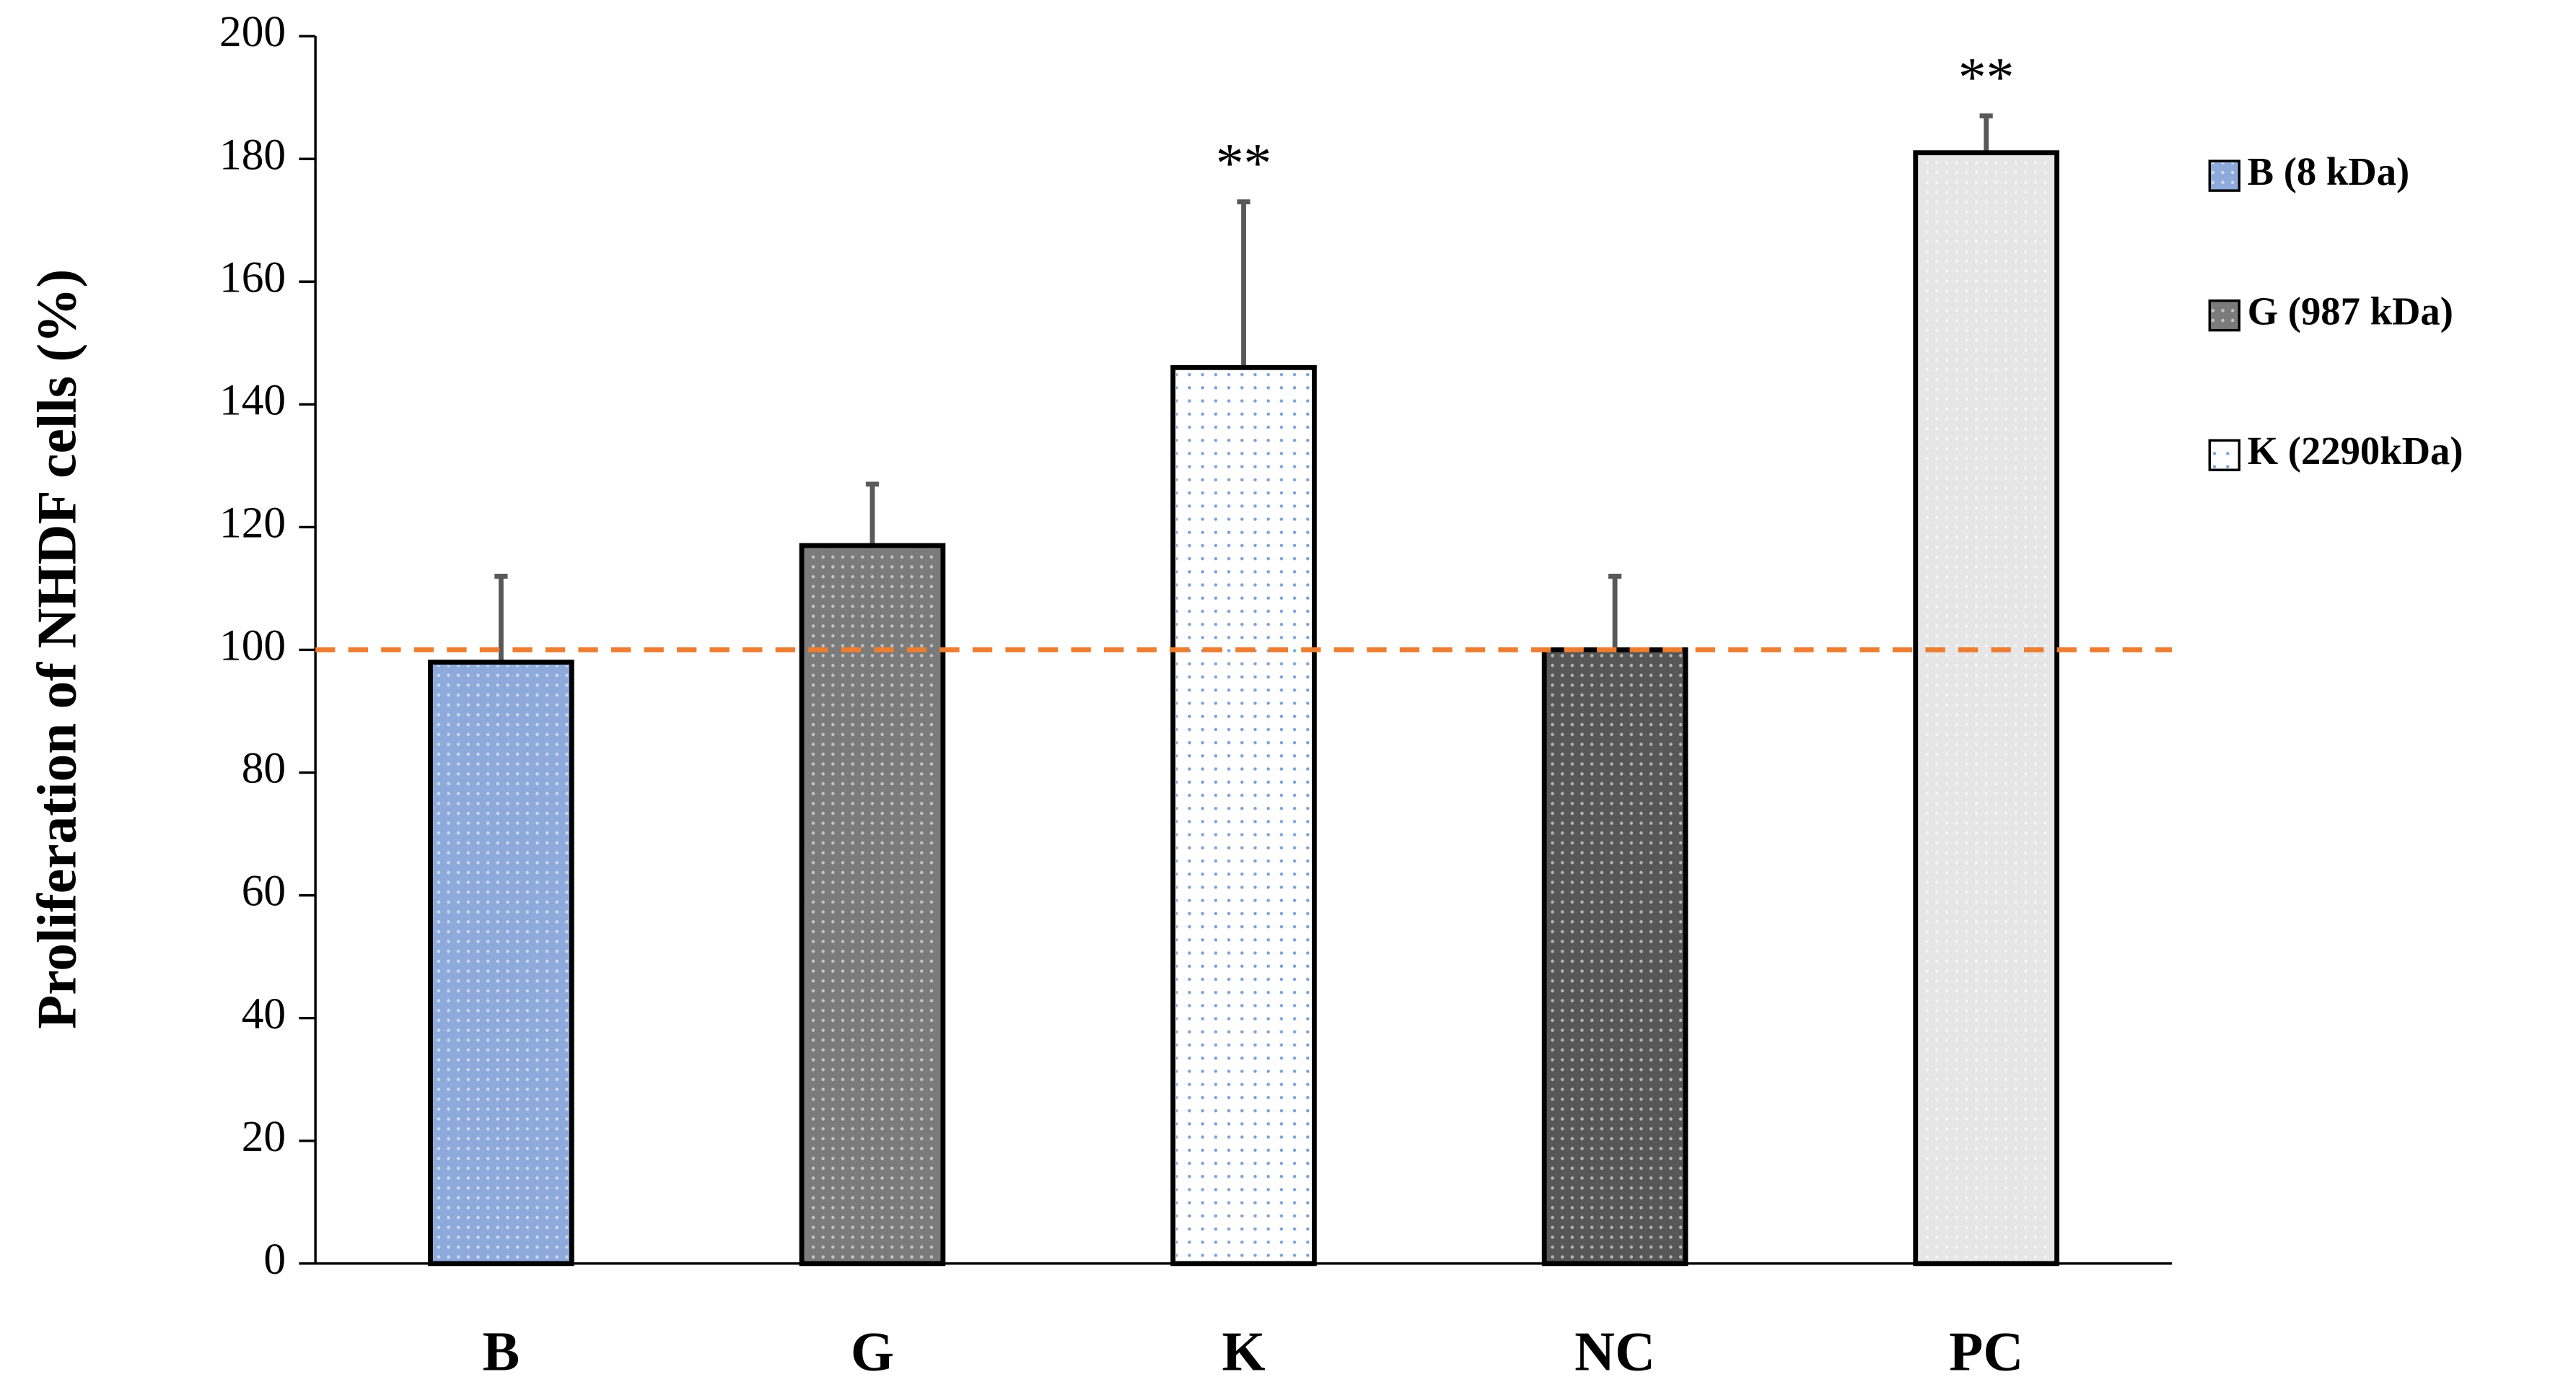 The height and width of the screenshot is (1395, 2576). I want to click on y-axis-label: Proliferation of NHDF cells (%), so click(56, 649).